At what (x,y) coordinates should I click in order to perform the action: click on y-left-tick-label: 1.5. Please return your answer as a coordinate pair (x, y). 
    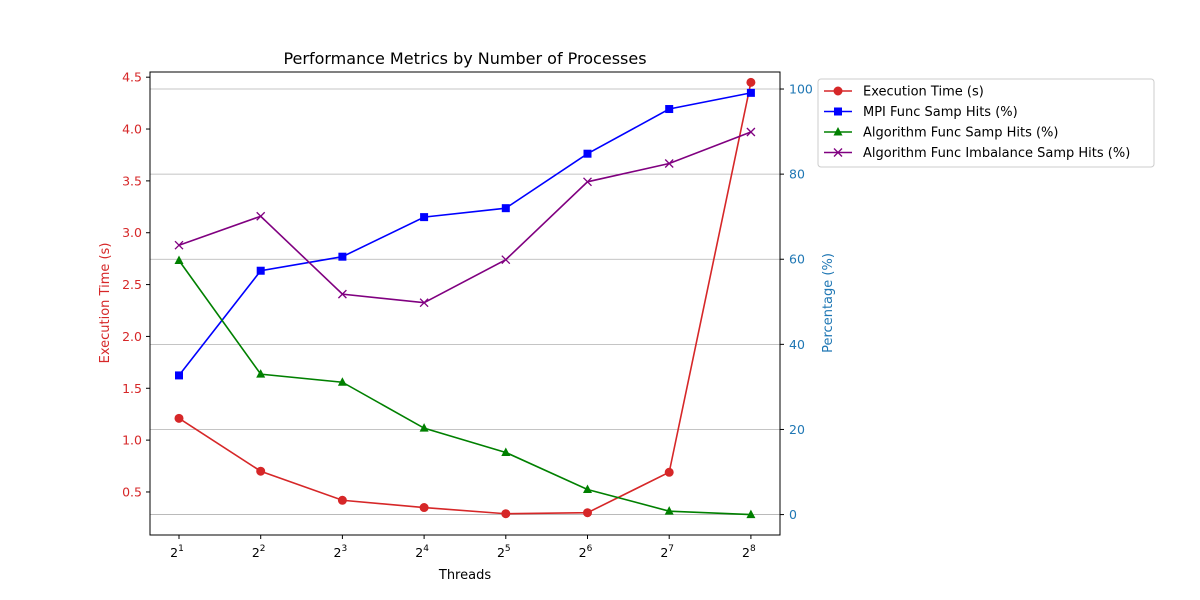
    Looking at the image, I should click on (132, 388).